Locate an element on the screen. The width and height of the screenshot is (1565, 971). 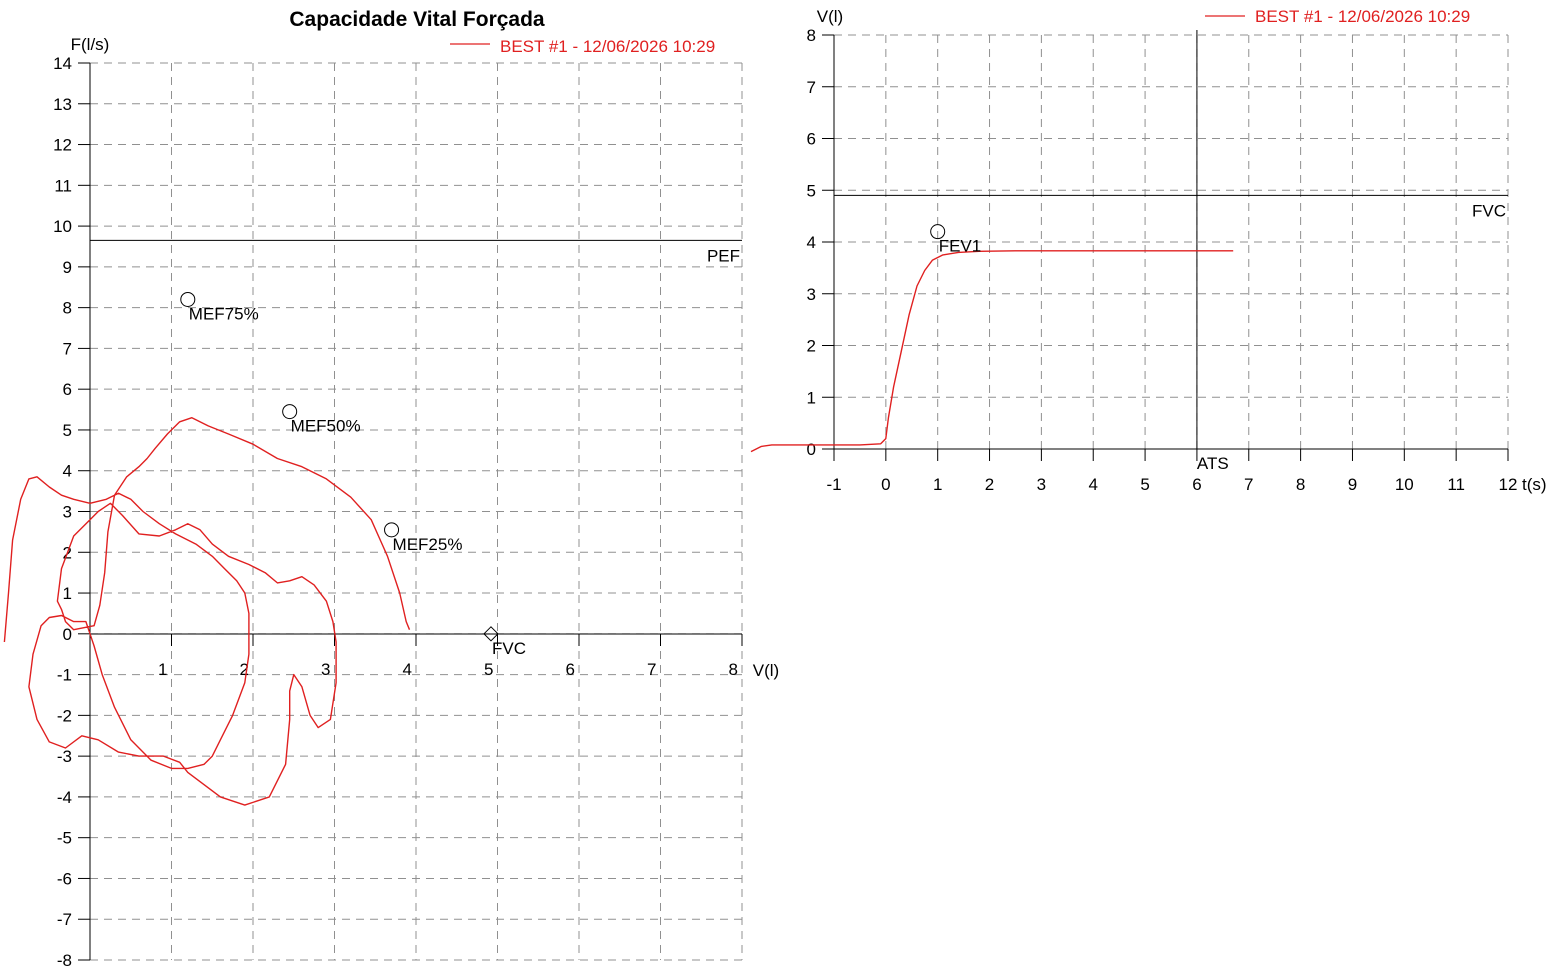
reference-label-pef: PEF is located at coordinates (723, 255).